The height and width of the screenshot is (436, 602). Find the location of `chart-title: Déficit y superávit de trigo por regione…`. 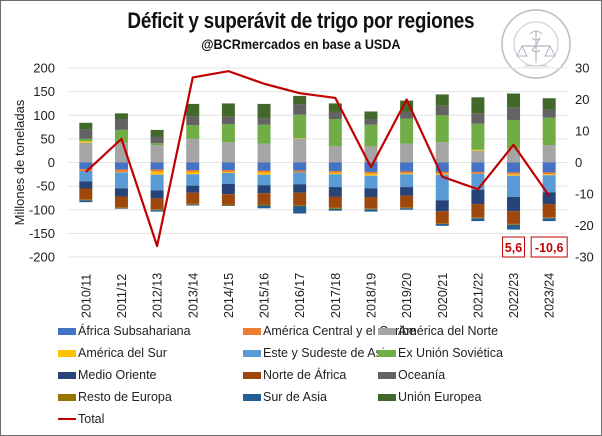

chart-title: Déficit y superávit de trigo por regione… is located at coordinates (301, 20).